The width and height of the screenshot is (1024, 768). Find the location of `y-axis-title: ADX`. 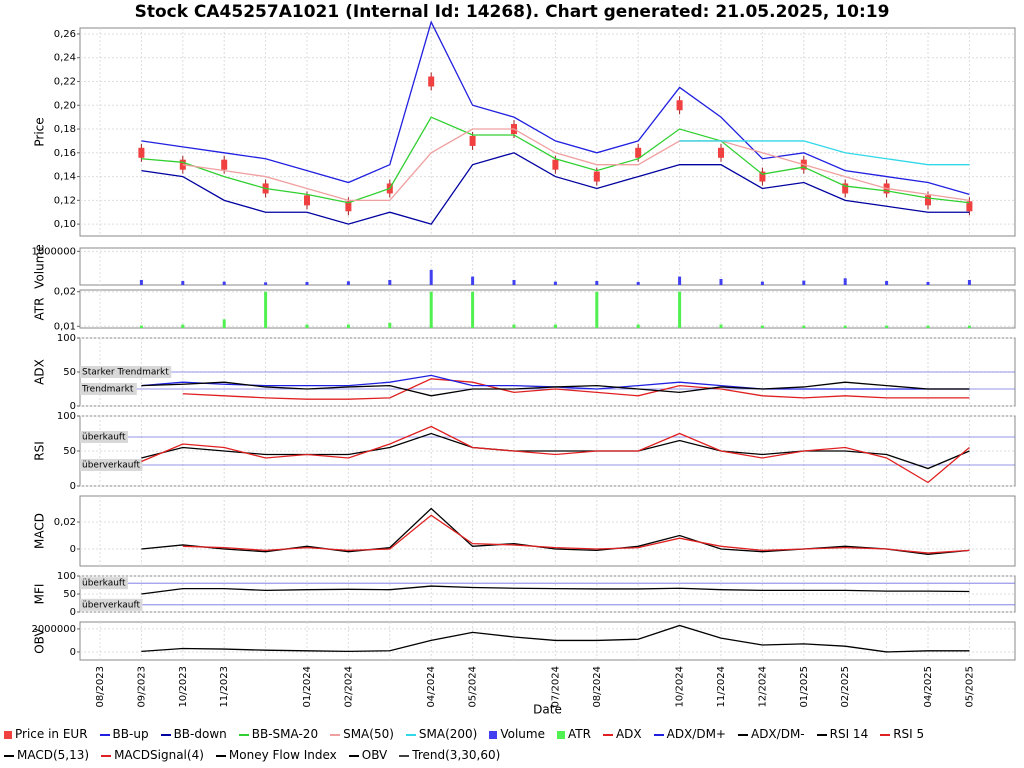

y-axis-title: ADX is located at coordinates (40, 372).